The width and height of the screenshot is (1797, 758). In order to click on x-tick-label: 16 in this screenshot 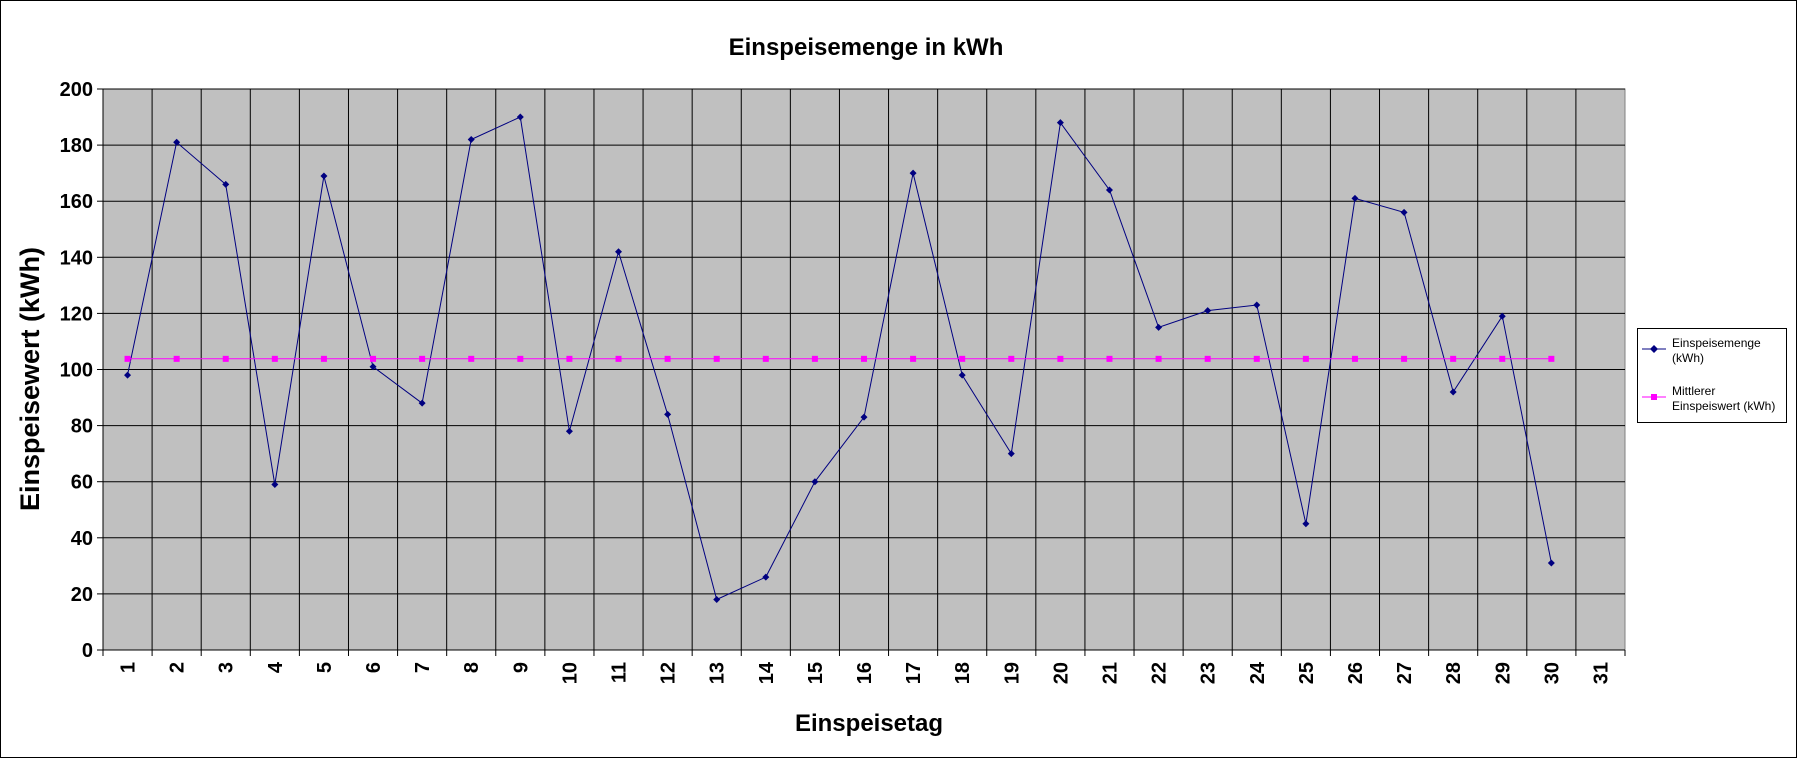, I will do `click(865, 673)`.